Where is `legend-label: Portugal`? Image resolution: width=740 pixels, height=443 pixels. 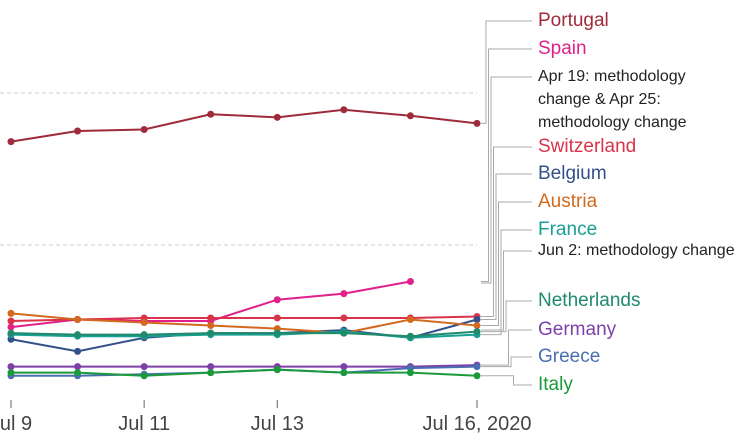
legend-label: Portugal is located at coordinates (573, 20).